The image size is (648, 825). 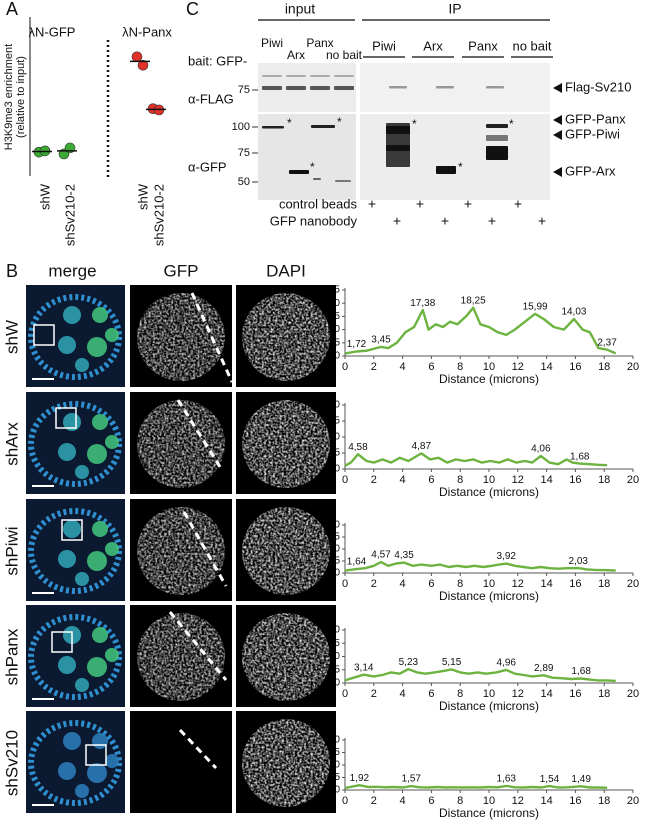 I want to click on data-point, so click(x=137, y=57).